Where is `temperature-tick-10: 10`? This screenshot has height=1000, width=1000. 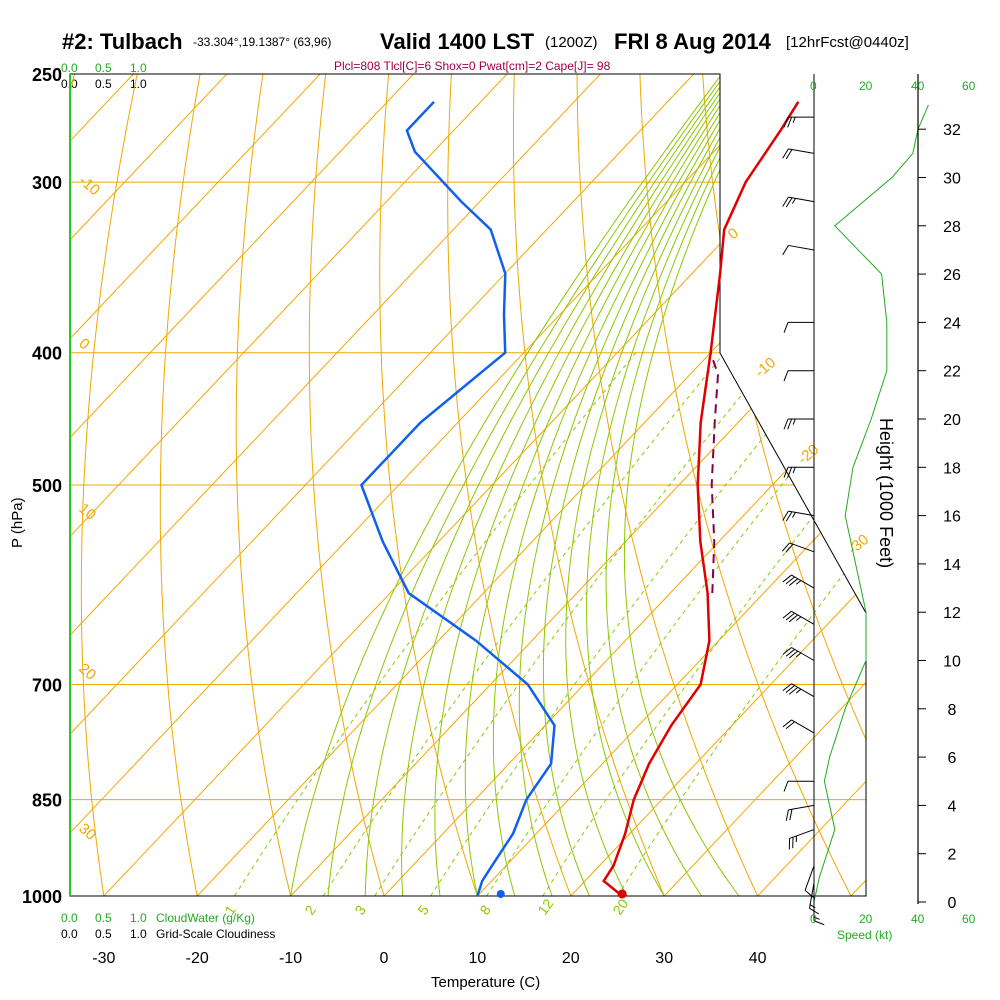 temperature-tick-10: 10 is located at coordinates (478, 958).